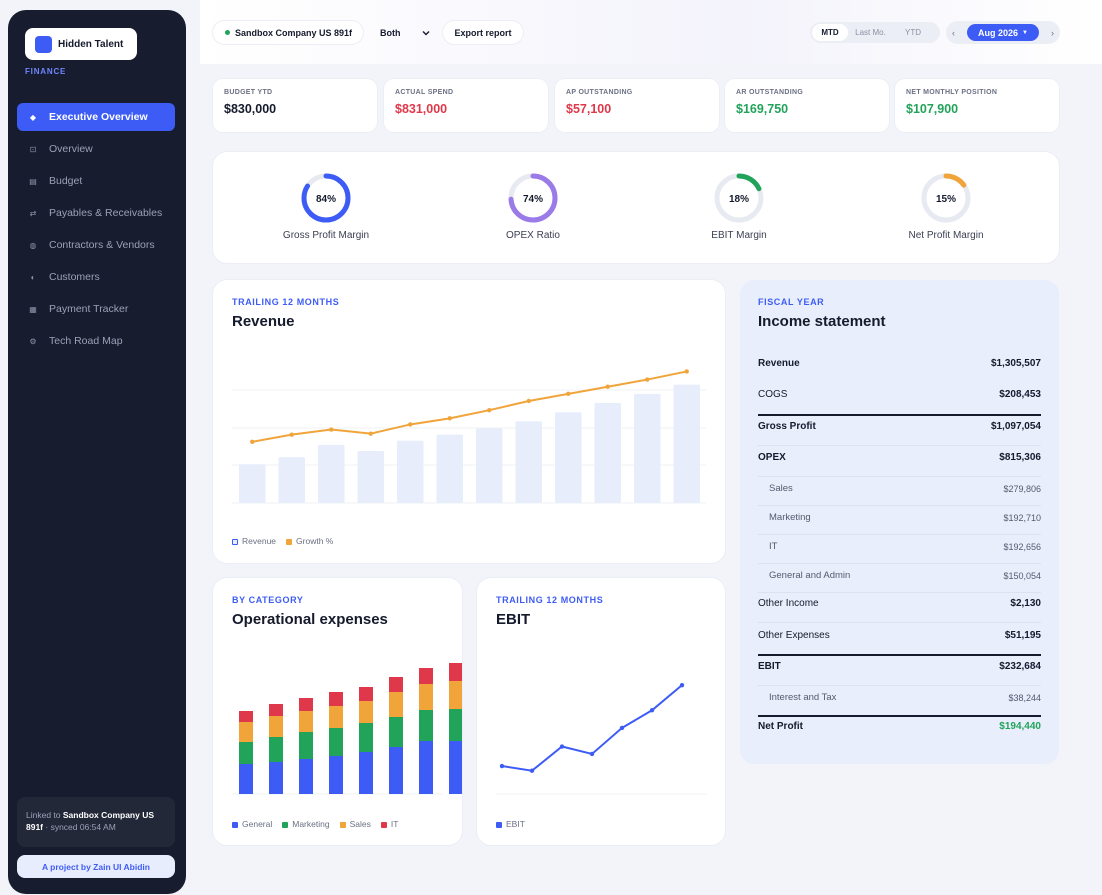 The height and width of the screenshot is (895, 1102). I want to click on sidebar-item-payables-receivables: ⇄ Payables & Receivables, so click(96, 213).